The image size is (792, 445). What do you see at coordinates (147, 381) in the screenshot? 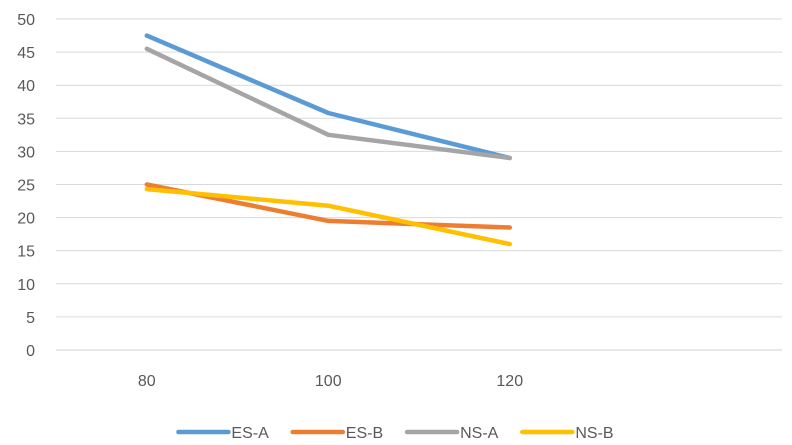
I see `x-tick-label: 80` at bounding box center [147, 381].